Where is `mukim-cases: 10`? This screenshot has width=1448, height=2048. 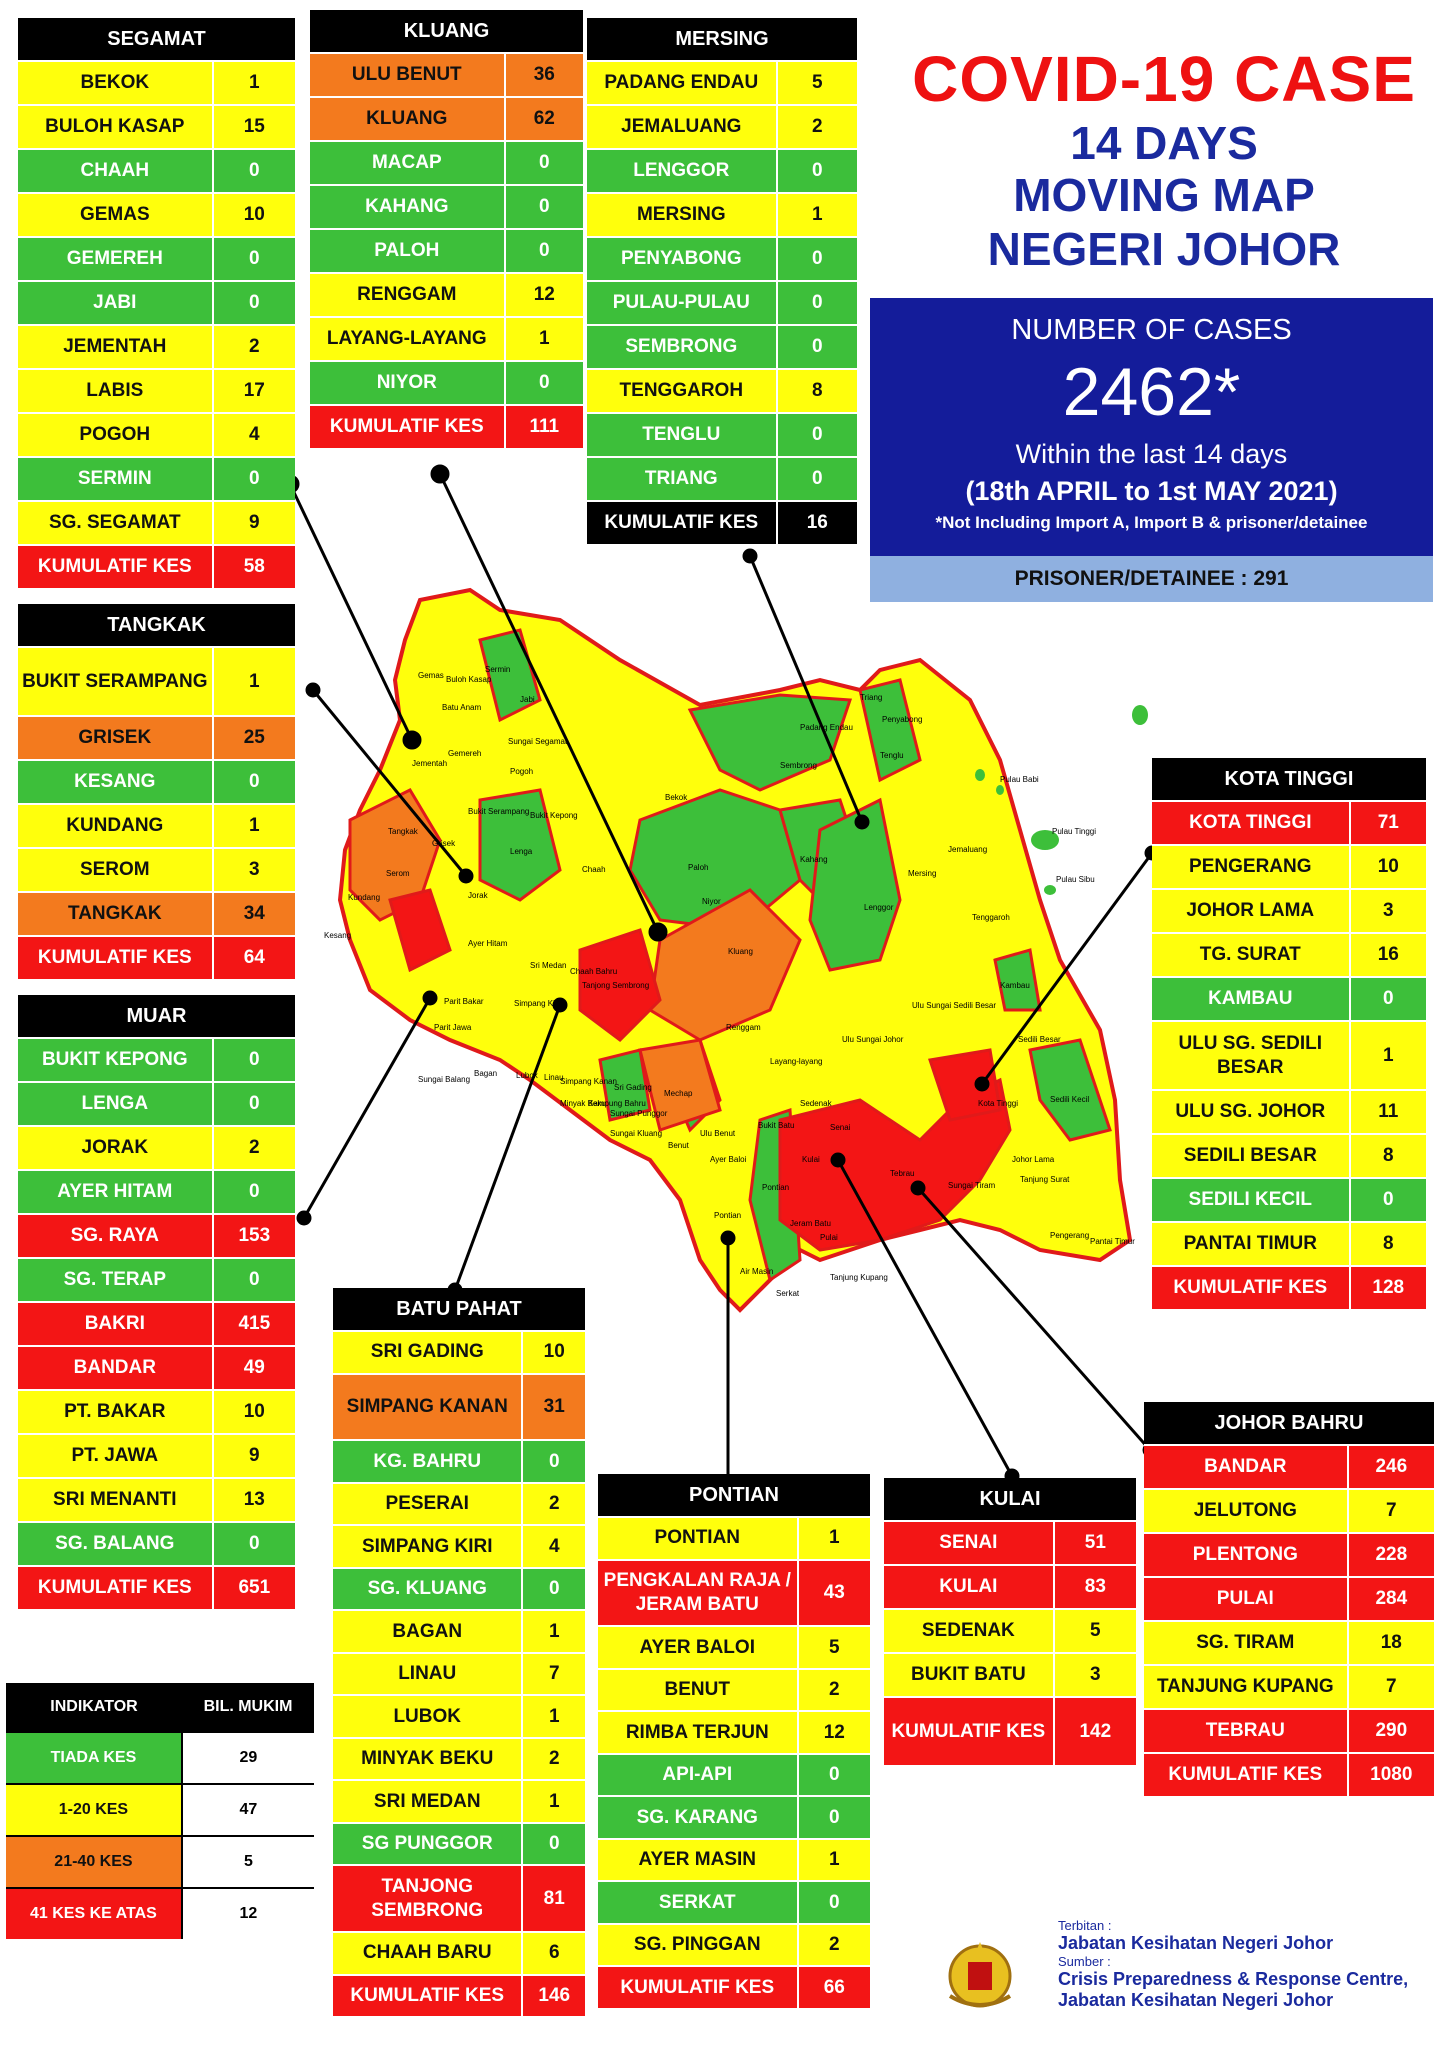
mukim-cases: 10 is located at coordinates (253, 215).